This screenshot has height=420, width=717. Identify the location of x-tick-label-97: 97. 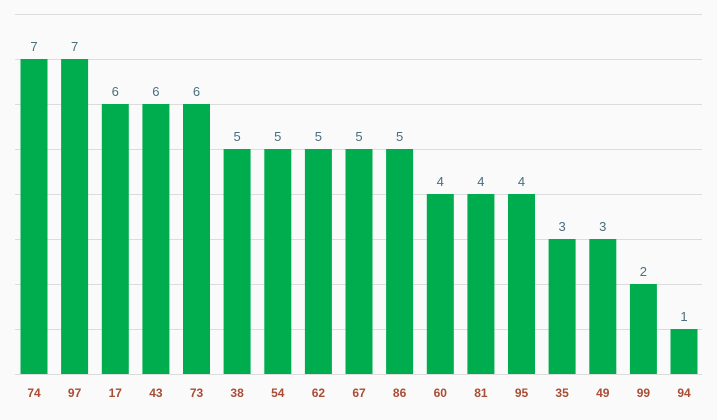
(75, 393).